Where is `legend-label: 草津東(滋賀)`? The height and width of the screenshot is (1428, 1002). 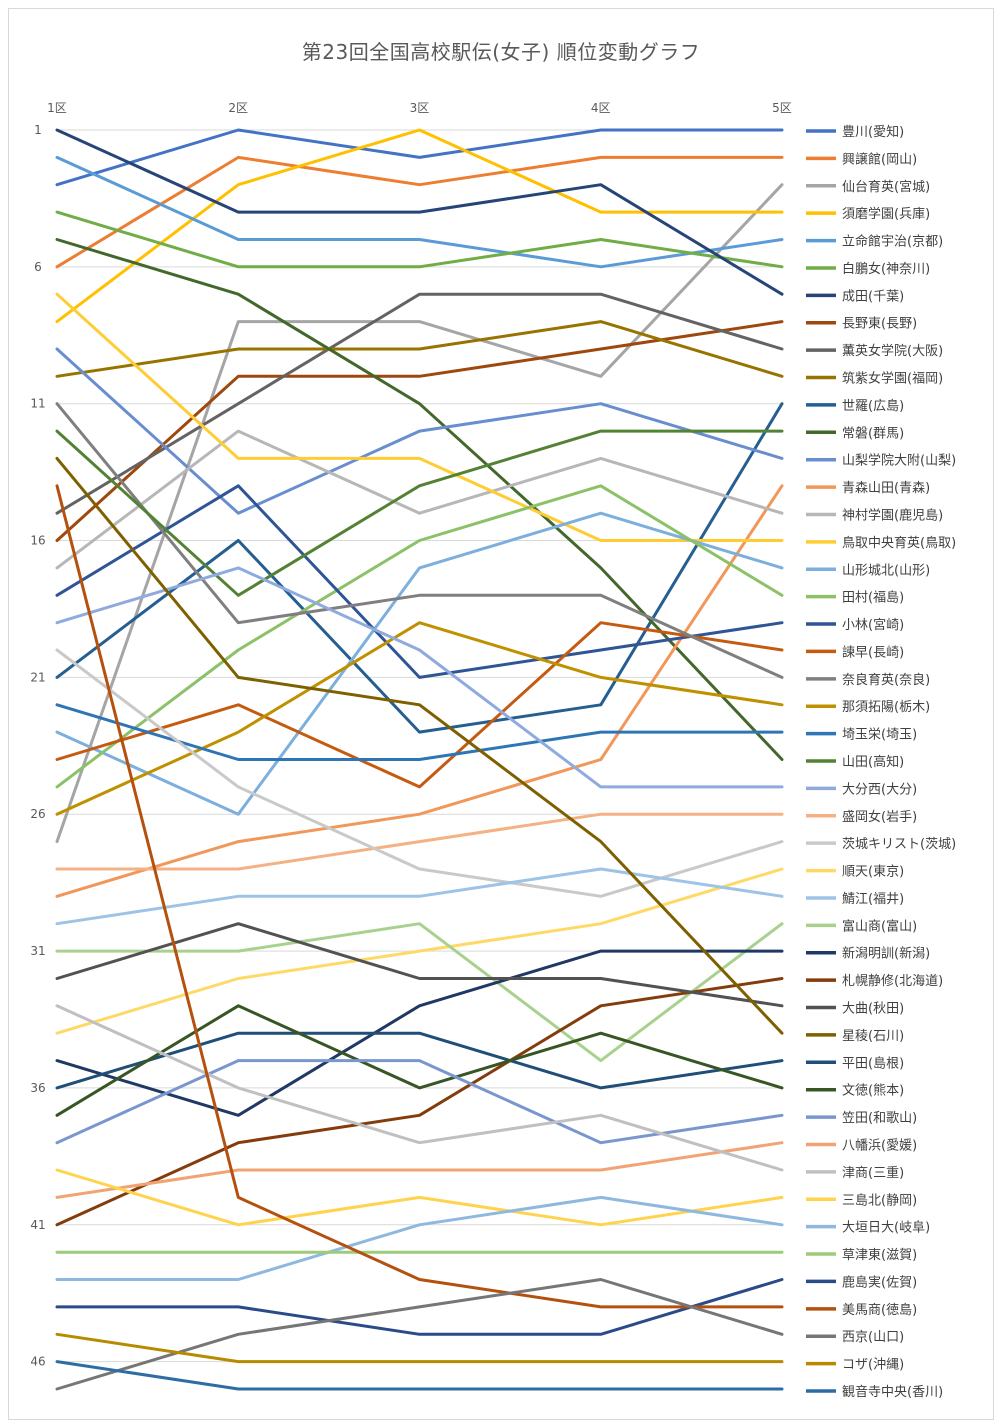 legend-label: 草津東(滋賀) is located at coordinates (879, 1255).